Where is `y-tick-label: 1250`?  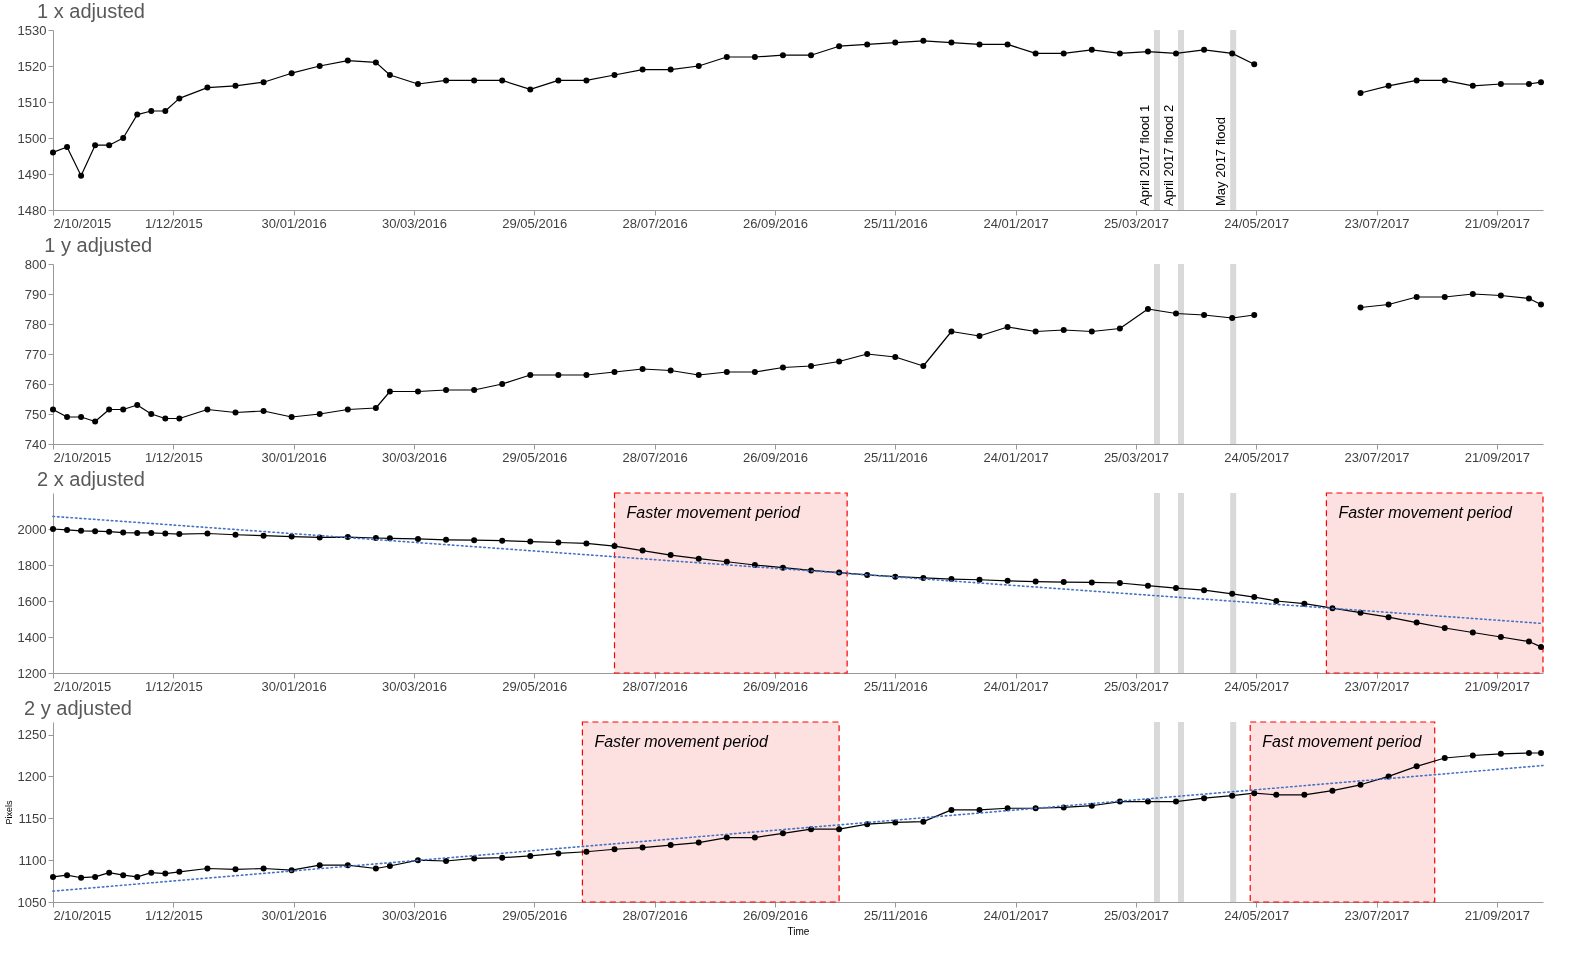
y-tick-label: 1250 is located at coordinates (32, 735).